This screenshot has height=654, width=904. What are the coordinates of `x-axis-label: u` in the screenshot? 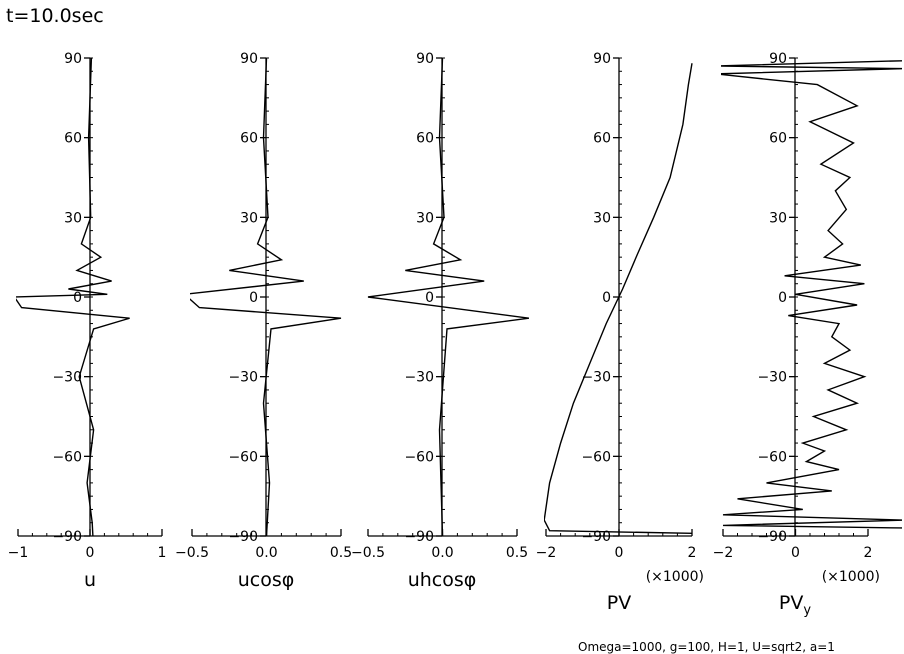 It's located at (90, 580).